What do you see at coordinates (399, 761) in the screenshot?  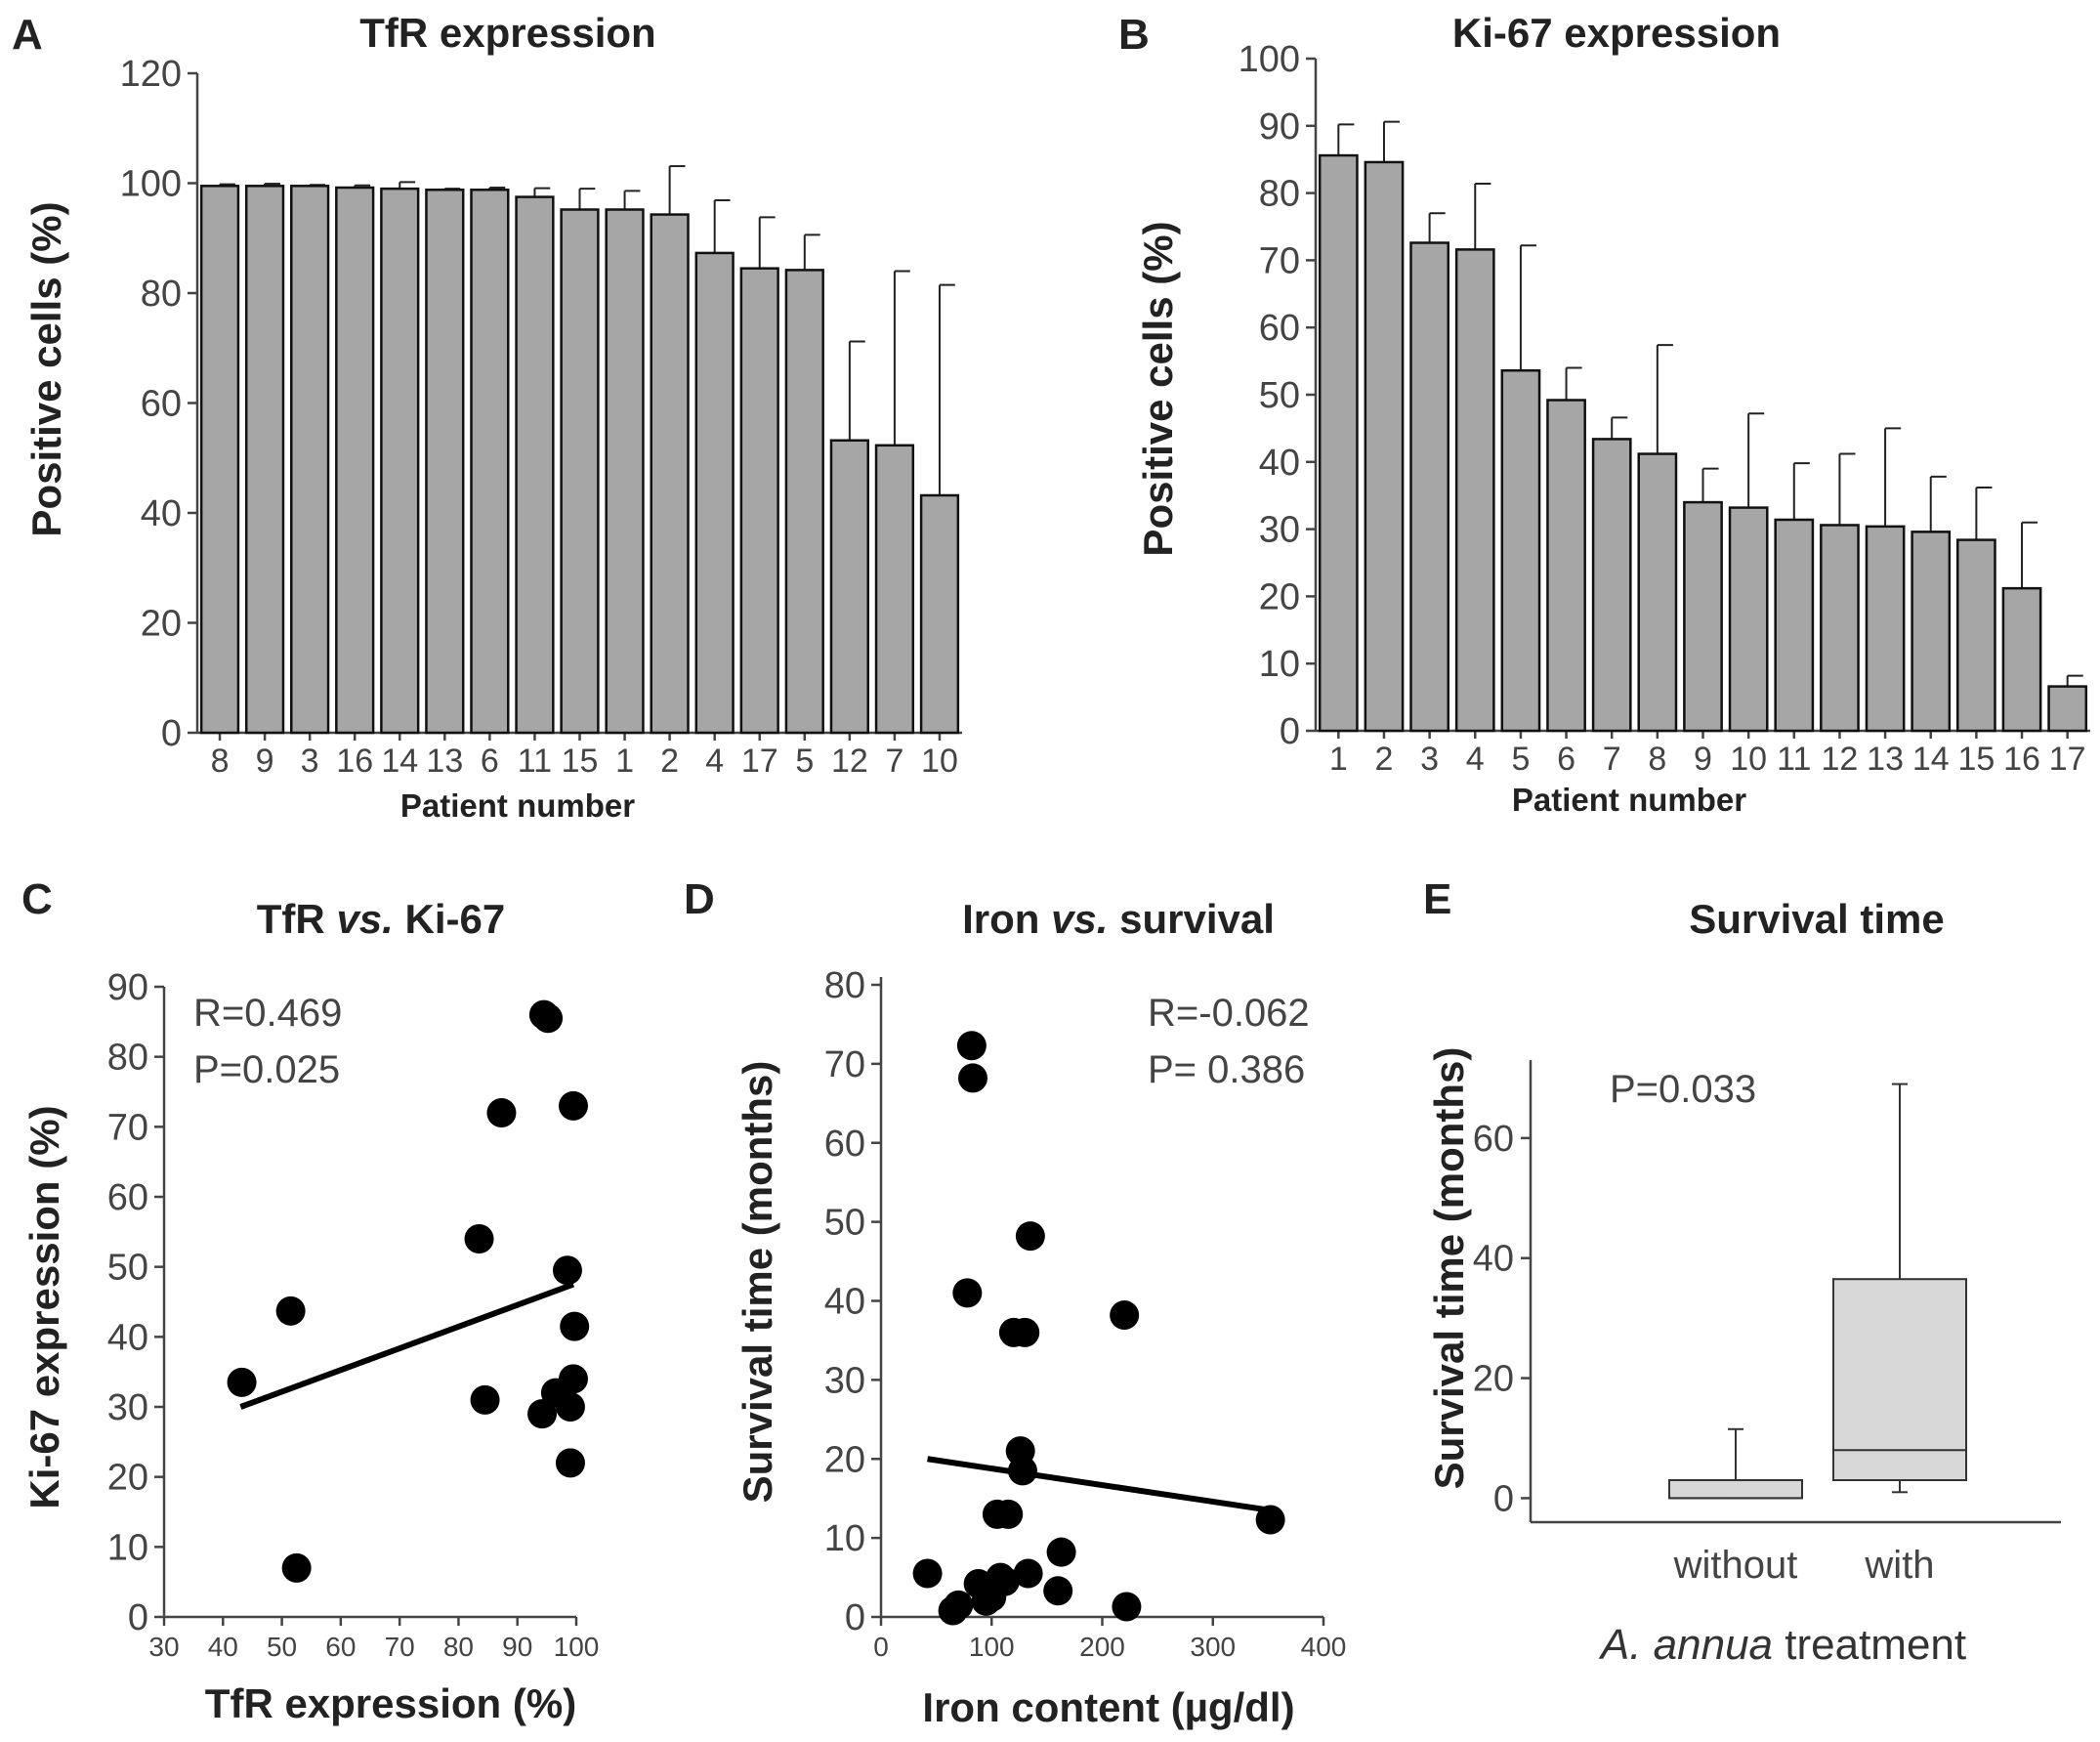 I see `x-tick-label: 14` at bounding box center [399, 761].